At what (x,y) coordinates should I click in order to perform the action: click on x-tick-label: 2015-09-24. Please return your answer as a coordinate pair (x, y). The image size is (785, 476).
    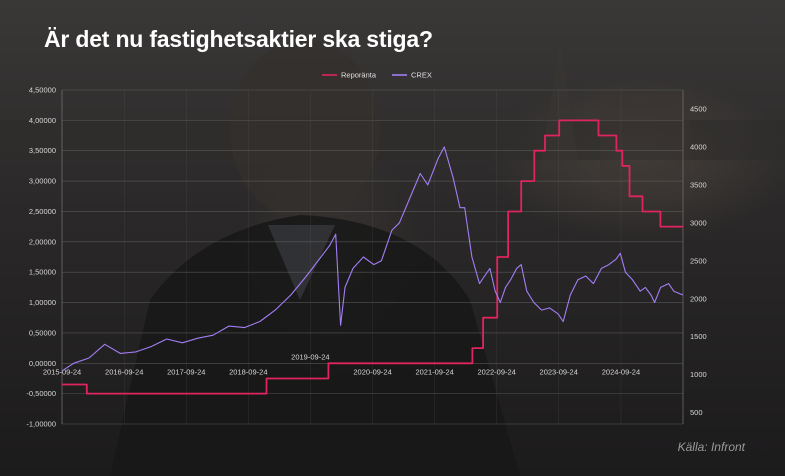
    Looking at the image, I should click on (62, 371).